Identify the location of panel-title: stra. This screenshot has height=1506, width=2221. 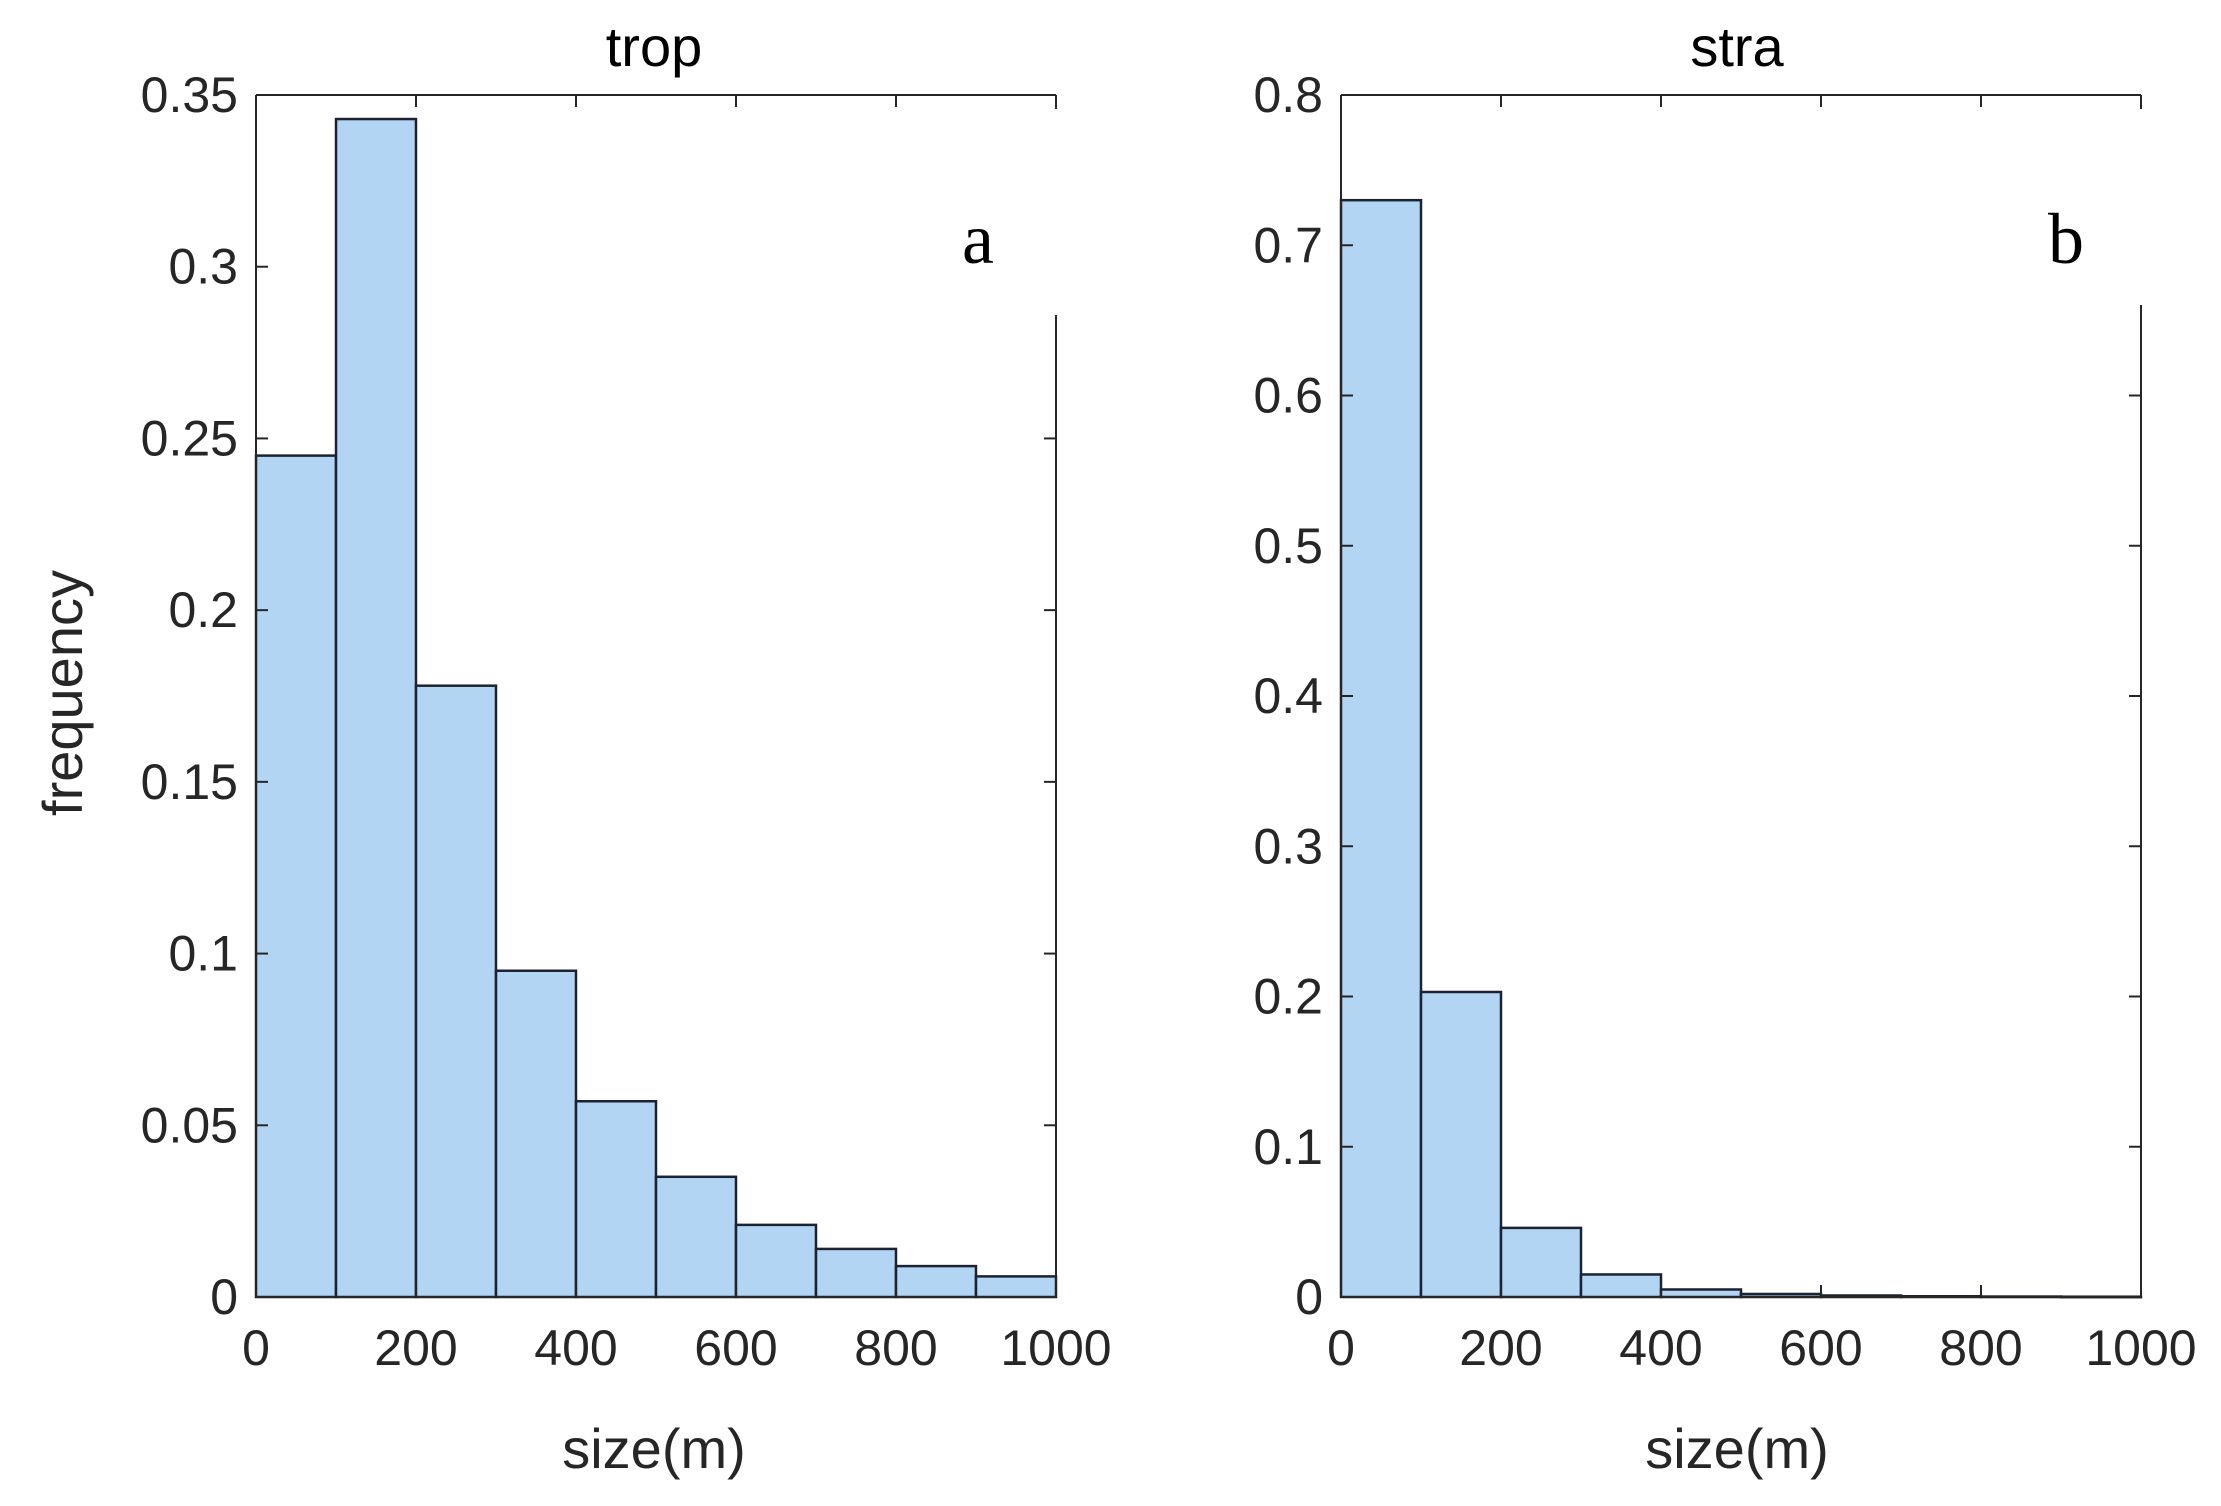
(1737, 46).